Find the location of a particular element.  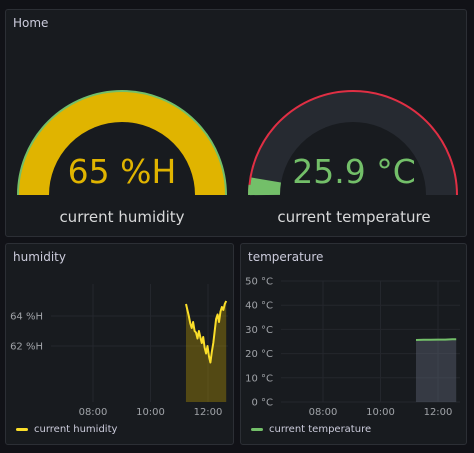

humidity-legend-label: current humidity is located at coordinates (76, 429).